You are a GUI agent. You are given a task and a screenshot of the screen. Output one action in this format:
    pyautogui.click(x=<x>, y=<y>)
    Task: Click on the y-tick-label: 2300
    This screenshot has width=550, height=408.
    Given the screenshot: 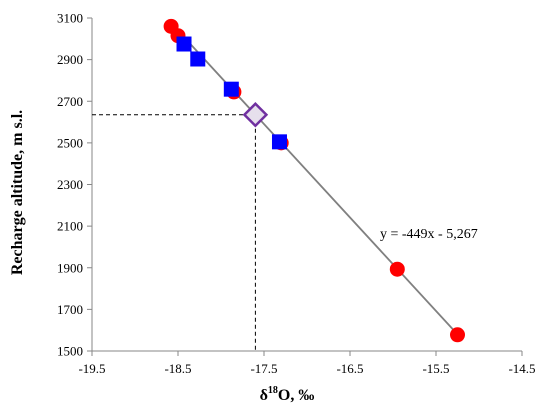 What is the action you would take?
    pyautogui.click(x=70, y=184)
    